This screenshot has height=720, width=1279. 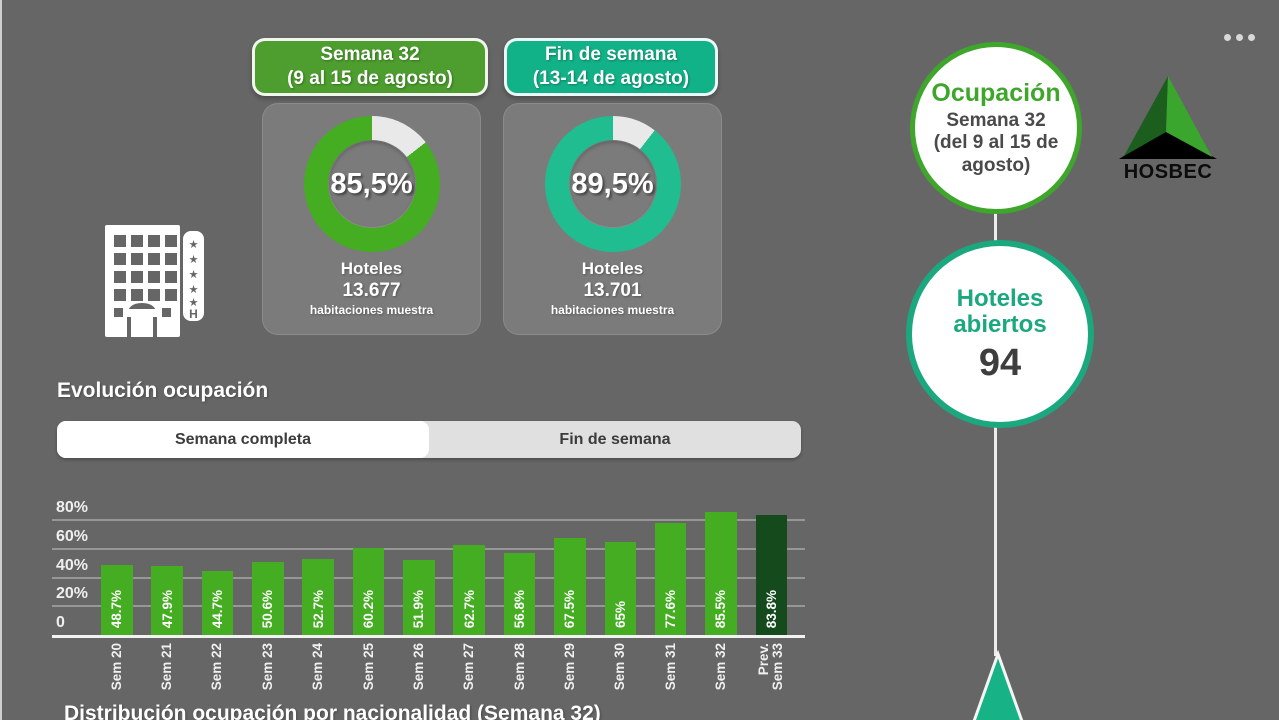 What do you see at coordinates (520, 608) in the screenshot?
I see `bar-value-label: 56.8%` at bounding box center [520, 608].